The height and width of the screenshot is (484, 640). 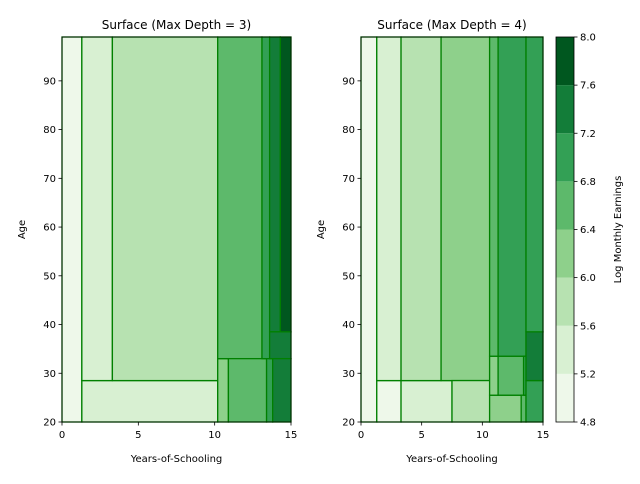 I want to click on panel-title: Surface (Max Depth = 3), so click(x=176, y=25).